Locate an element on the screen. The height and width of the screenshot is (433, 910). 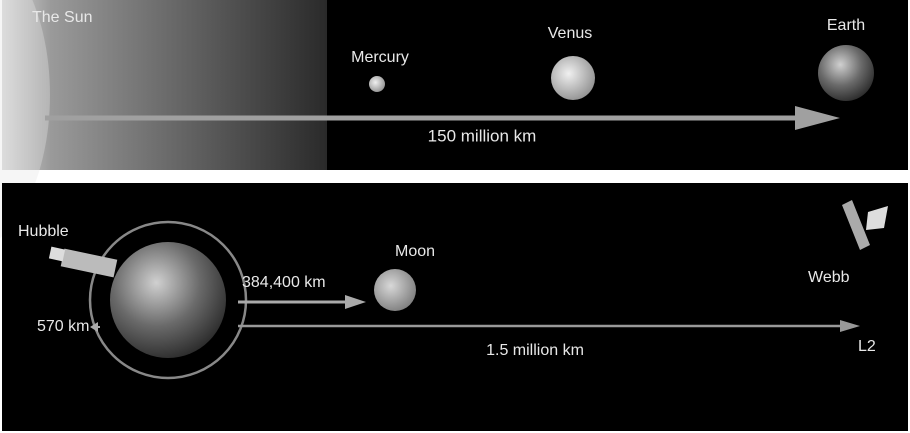
webb-distance-label: 1.5 million km is located at coordinates (535, 350).